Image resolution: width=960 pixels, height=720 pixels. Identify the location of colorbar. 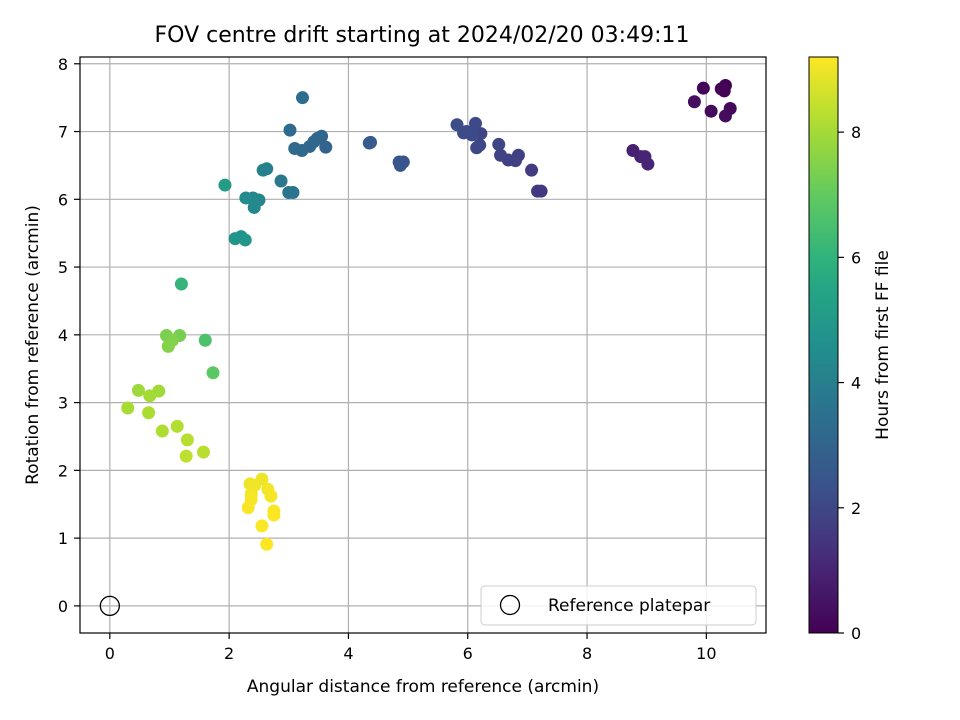
(823, 345).